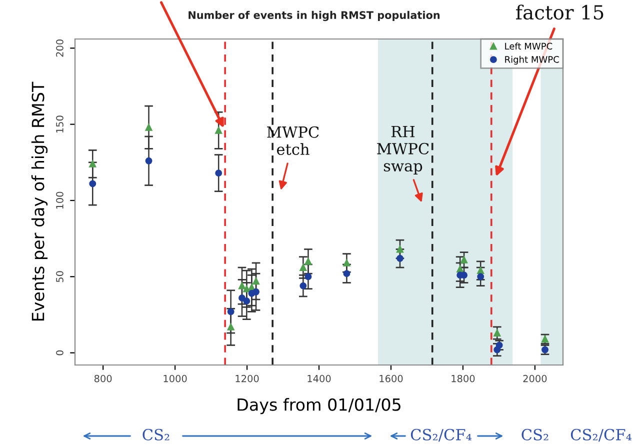 This screenshot has height=447, width=636. Describe the element at coordinates (175, 378) in the screenshot. I see `x-tick-label: 1000` at that location.